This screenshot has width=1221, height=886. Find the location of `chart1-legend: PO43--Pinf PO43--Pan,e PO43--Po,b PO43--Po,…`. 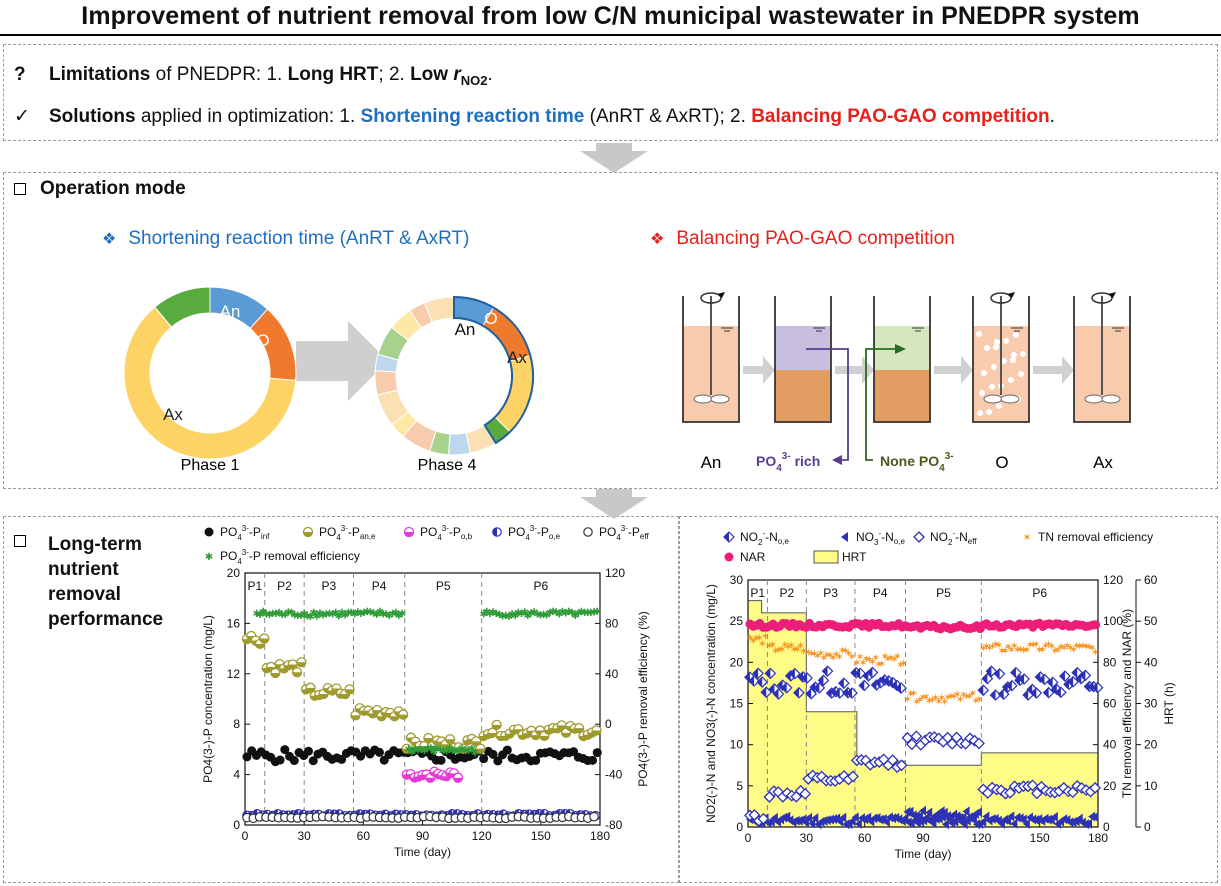

chart1-legend: PO43--Pinf PO43--Pan,e PO43--Po,b PO43--Po,… is located at coordinates (426, 545).